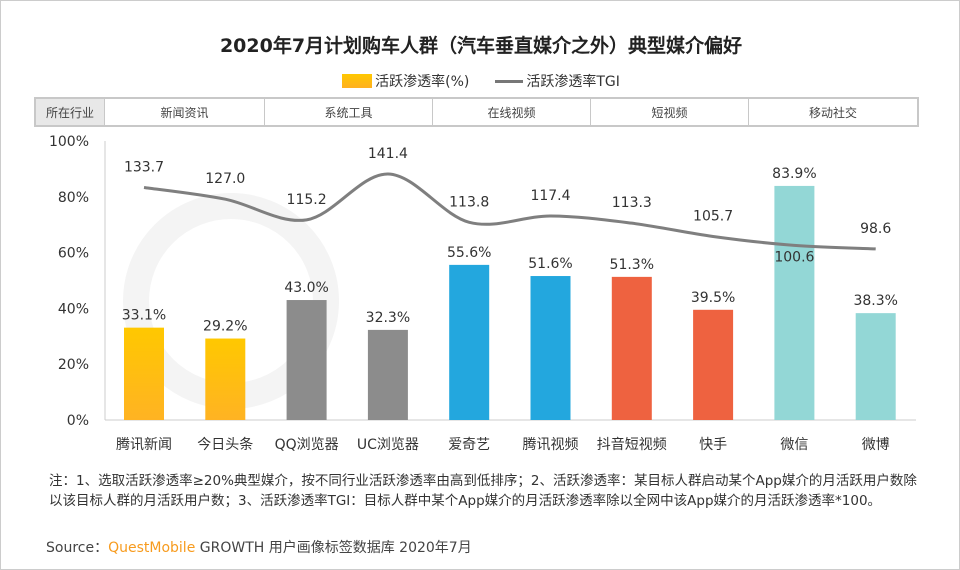 This screenshot has width=960, height=570. I want to click on legend: 活跃渗透率(%) 活跃渗透率TGI, so click(480, 81).